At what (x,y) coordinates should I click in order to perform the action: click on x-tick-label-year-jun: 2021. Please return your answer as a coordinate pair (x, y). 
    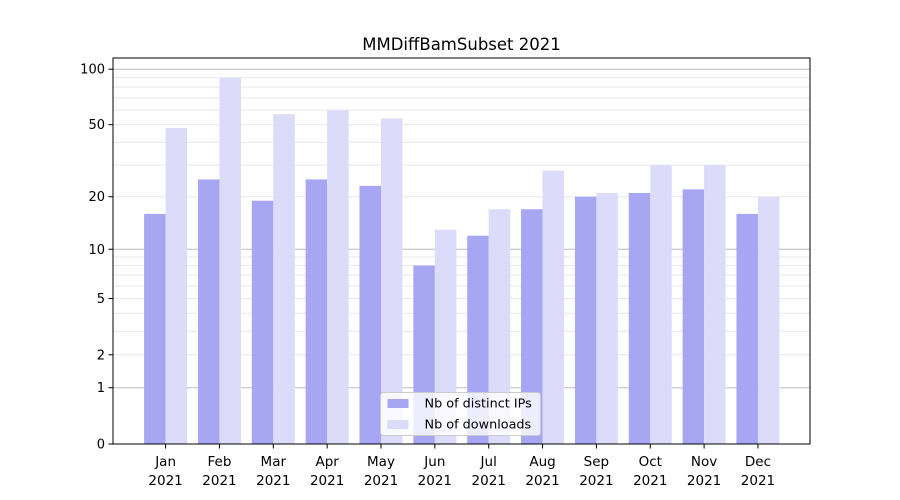
    Looking at the image, I should click on (435, 481).